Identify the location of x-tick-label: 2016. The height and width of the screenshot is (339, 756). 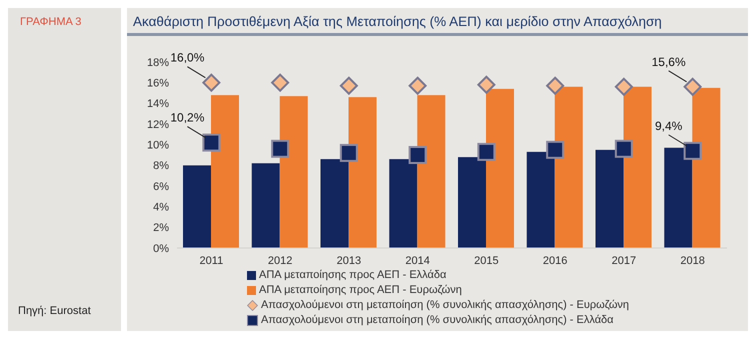
(555, 260).